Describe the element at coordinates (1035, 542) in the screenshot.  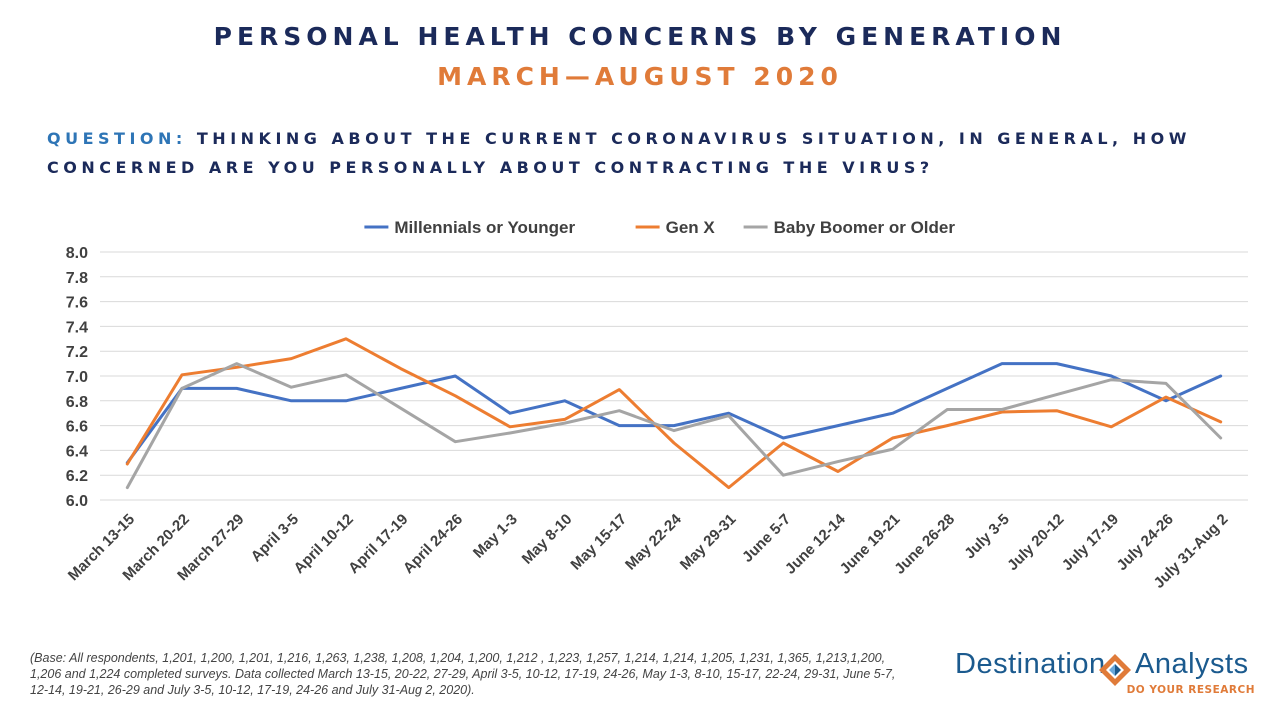
I see `x-tick-label: July 20-12` at that location.